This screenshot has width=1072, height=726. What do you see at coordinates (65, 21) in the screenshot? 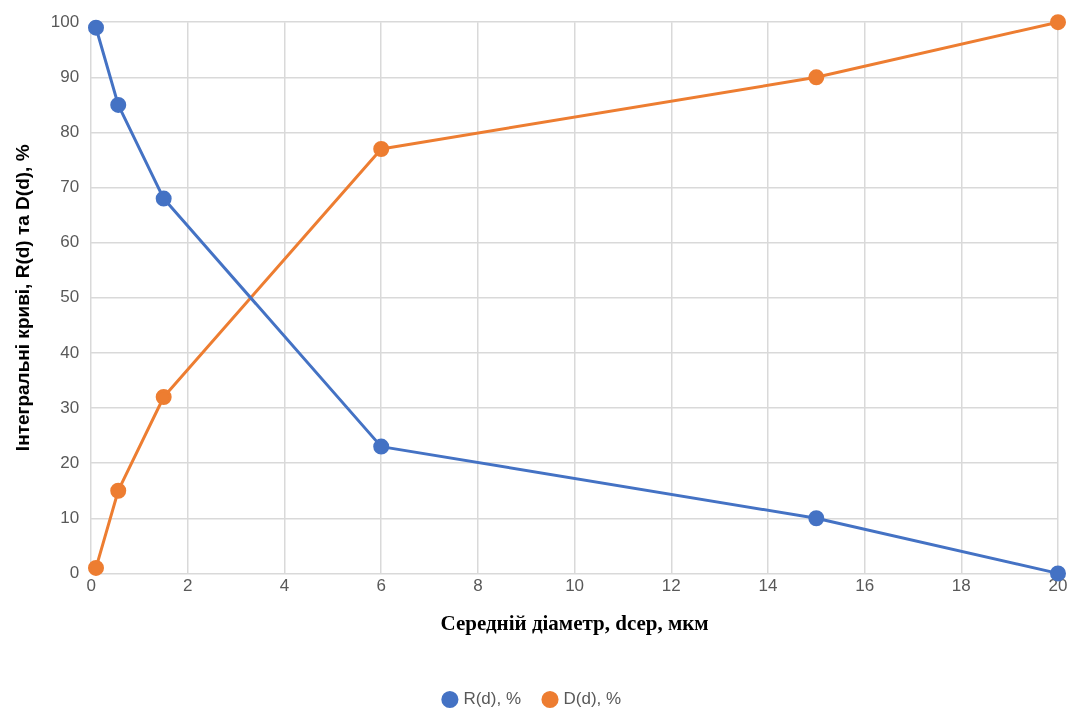
I see `y-tick-label: 100` at bounding box center [65, 21].